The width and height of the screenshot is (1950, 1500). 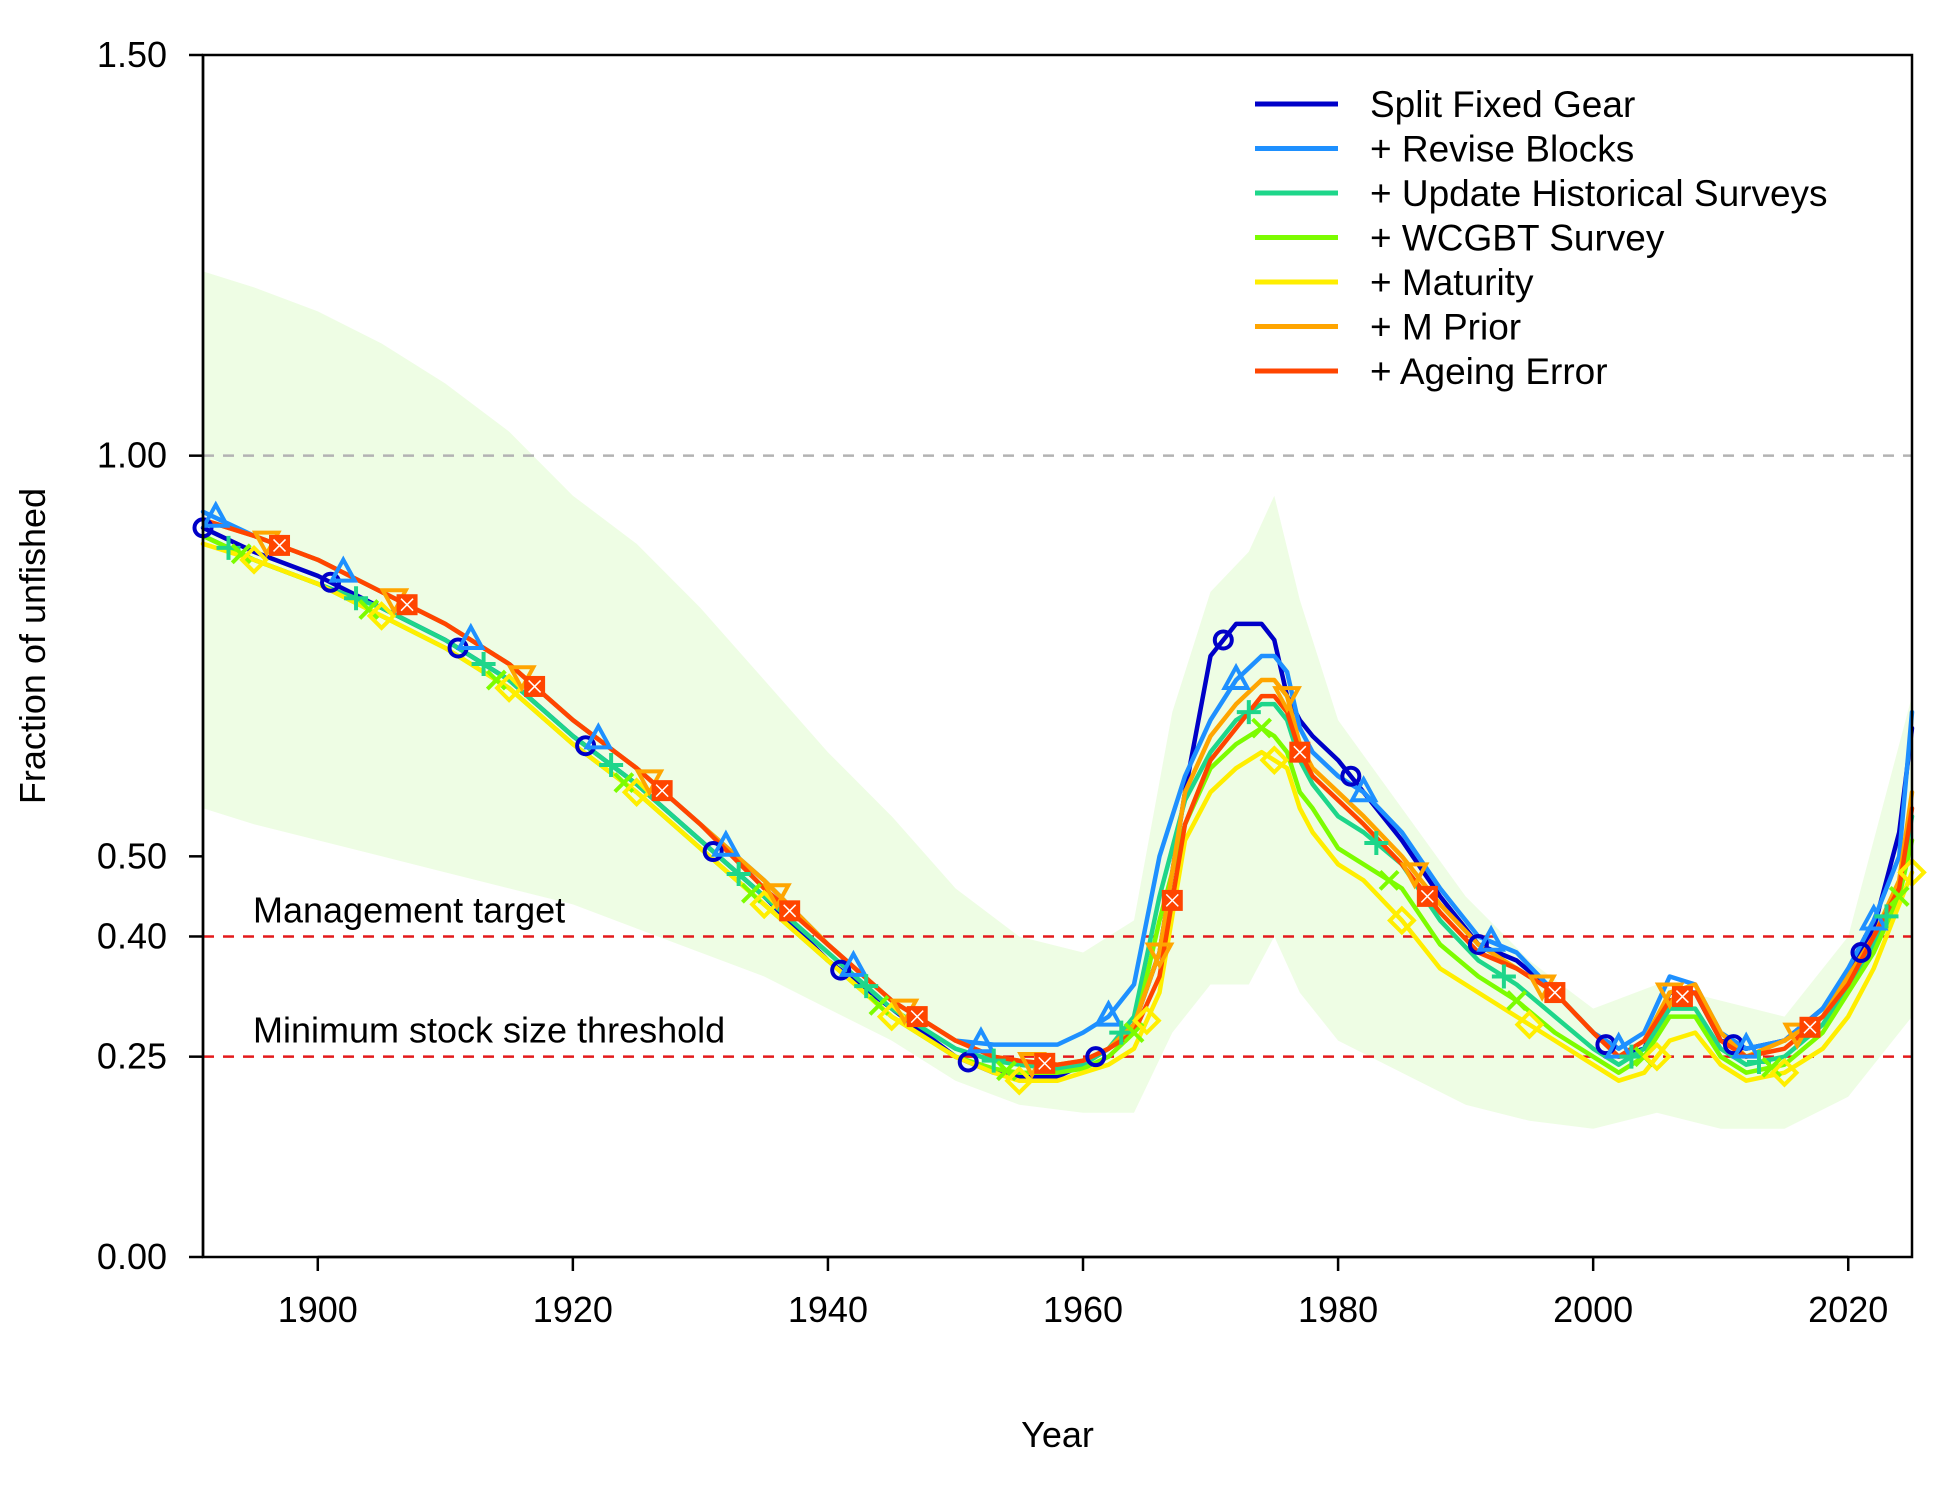 I want to click on series-6-marker-2-cross, so click(x=535, y=686).